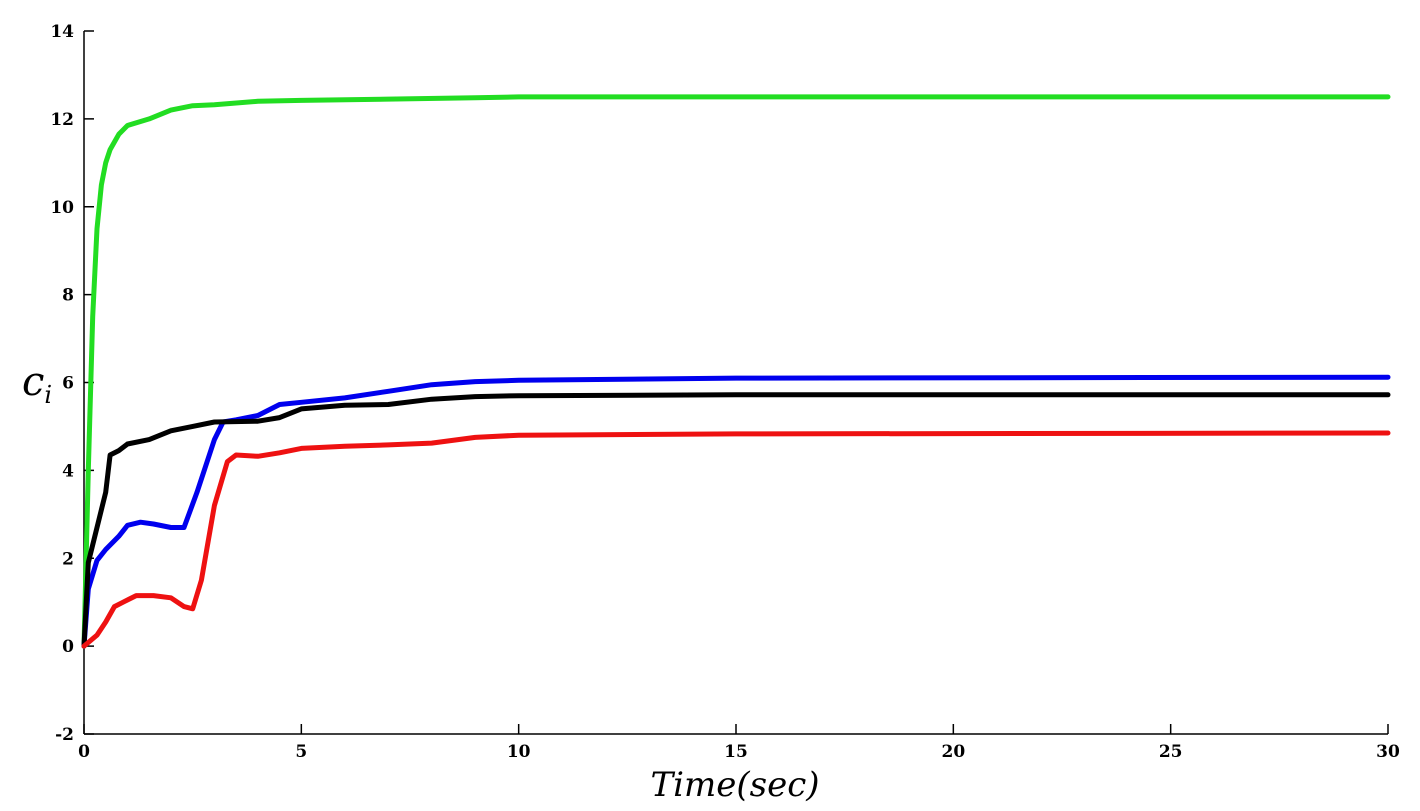  I want to click on x-tick-label: 0, so click(84, 752).